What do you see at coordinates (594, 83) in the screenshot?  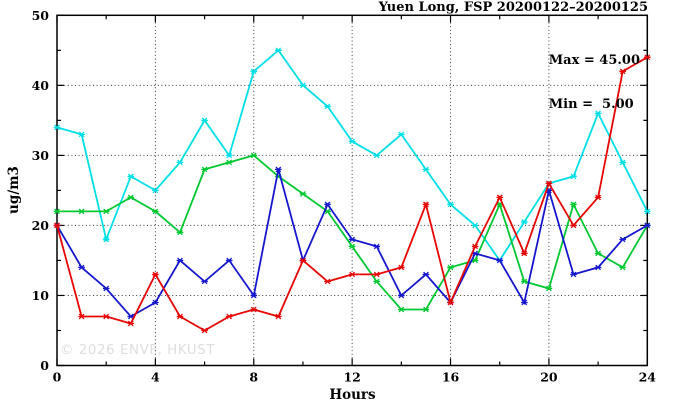 I see `max-min-annotation: Max = 45.00 Min = 5.00` at bounding box center [594, 83].